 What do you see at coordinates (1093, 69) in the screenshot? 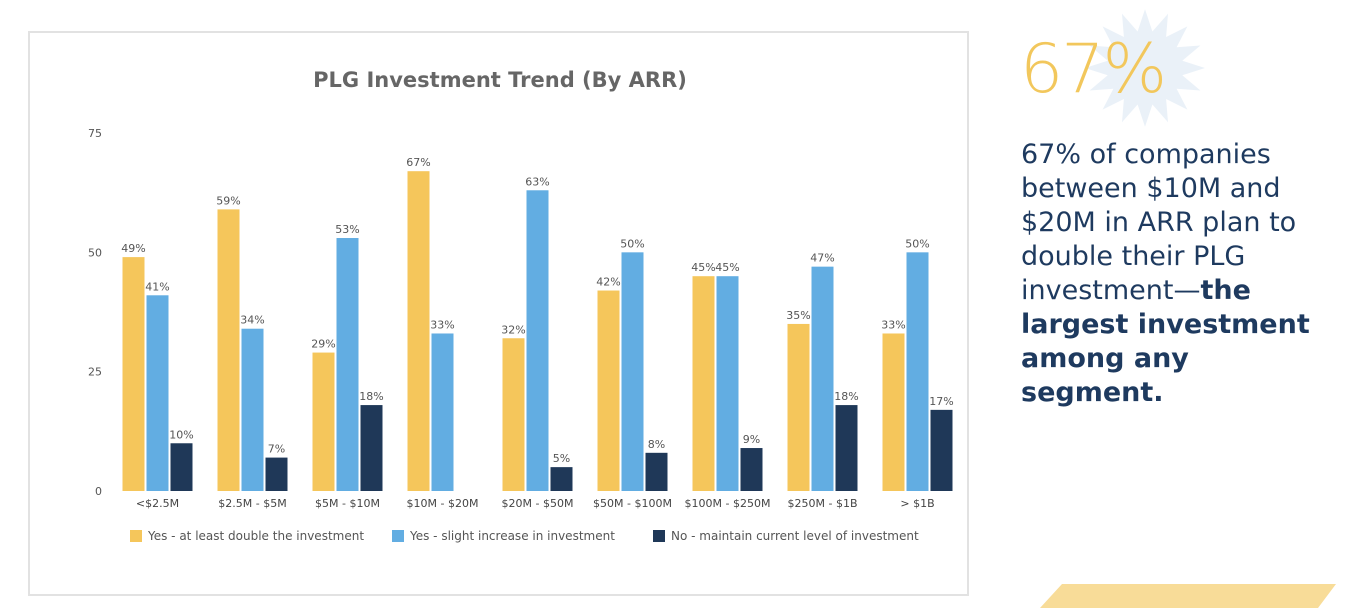
I see `highlight-stat: 67%` at bounding box center [1093, 69].